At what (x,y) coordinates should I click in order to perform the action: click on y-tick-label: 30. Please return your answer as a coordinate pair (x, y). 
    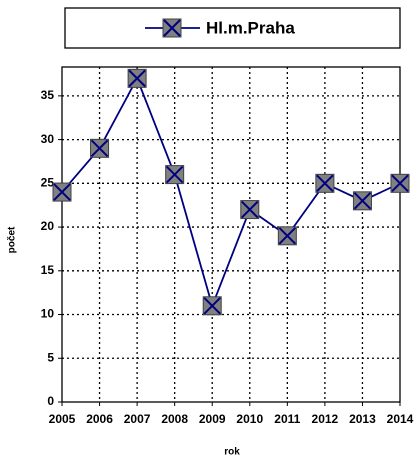
    Looking at the image, I should click on (48, 139).